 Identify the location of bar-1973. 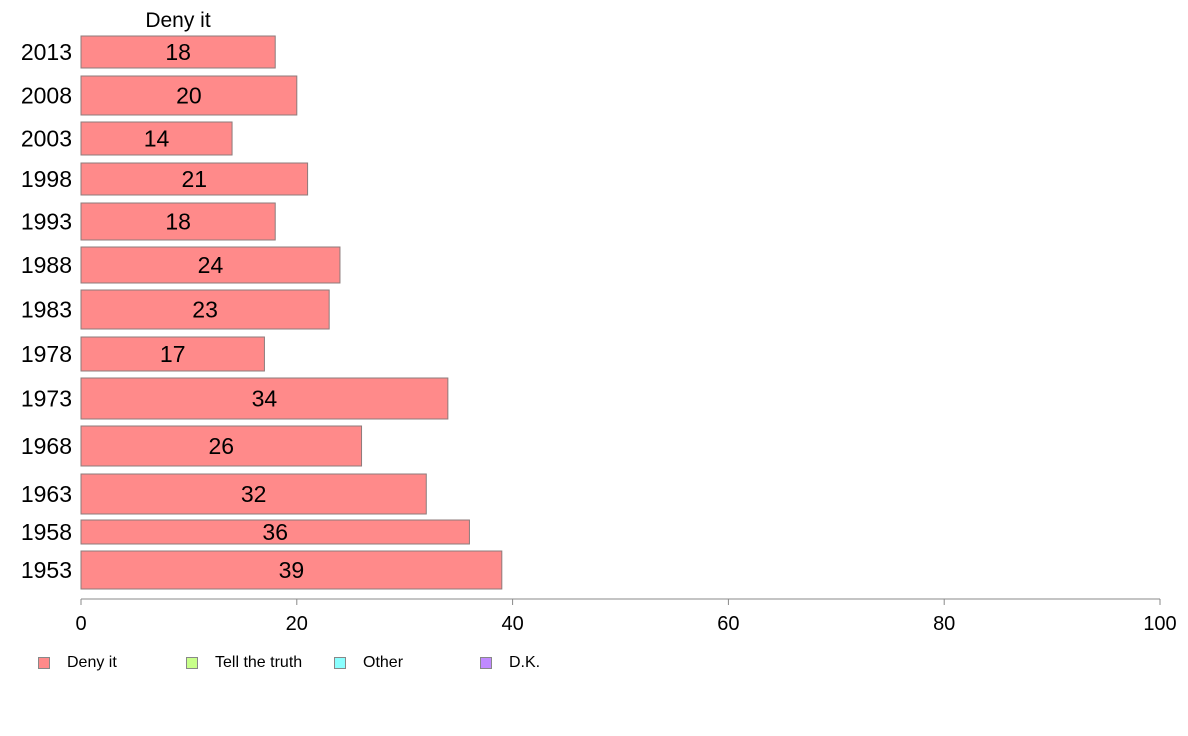
(264, 398).